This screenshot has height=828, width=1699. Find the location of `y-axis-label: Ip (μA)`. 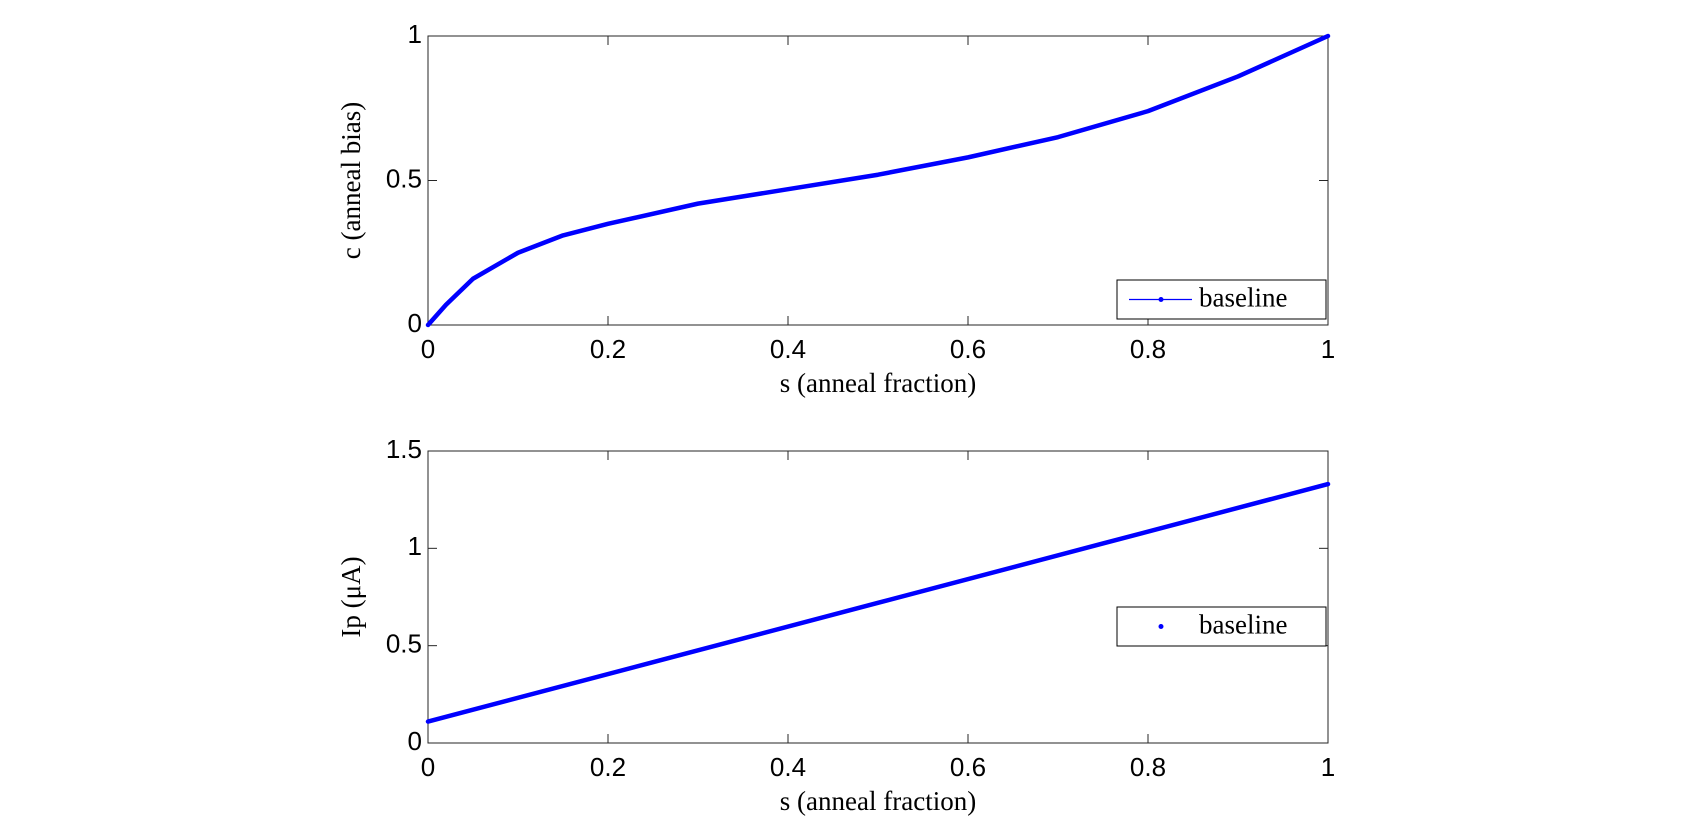

y-axis-label: Ip (μA) is located at coordinates (351, 596).